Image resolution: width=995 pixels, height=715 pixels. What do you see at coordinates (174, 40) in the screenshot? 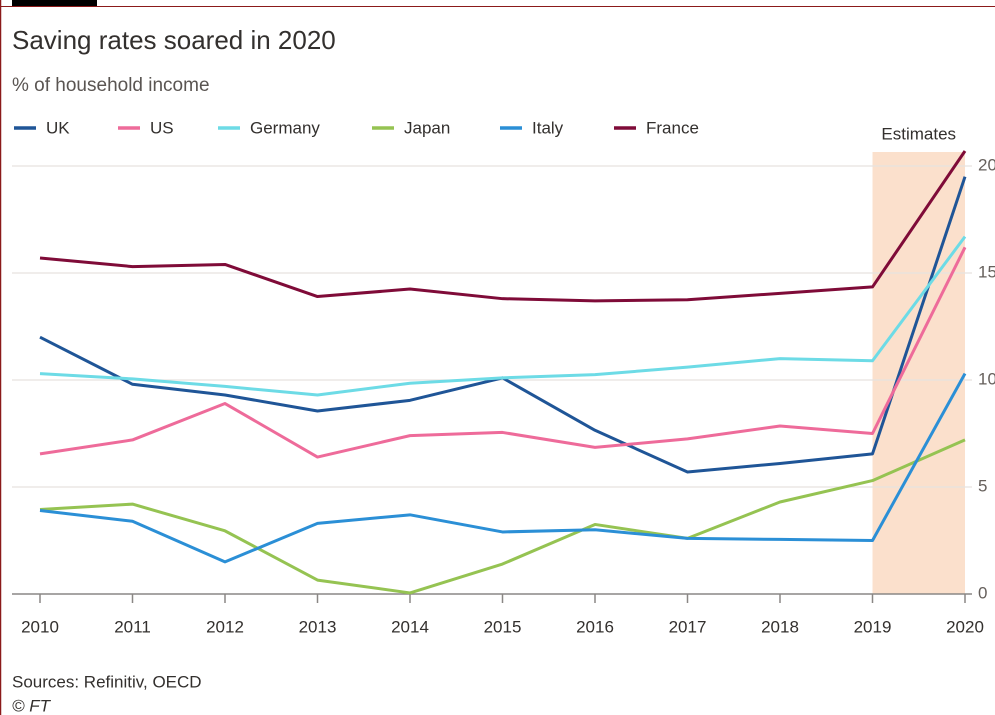
I see `chart-title: Saving rates soared in 2020` at bounding box center [174, 40].